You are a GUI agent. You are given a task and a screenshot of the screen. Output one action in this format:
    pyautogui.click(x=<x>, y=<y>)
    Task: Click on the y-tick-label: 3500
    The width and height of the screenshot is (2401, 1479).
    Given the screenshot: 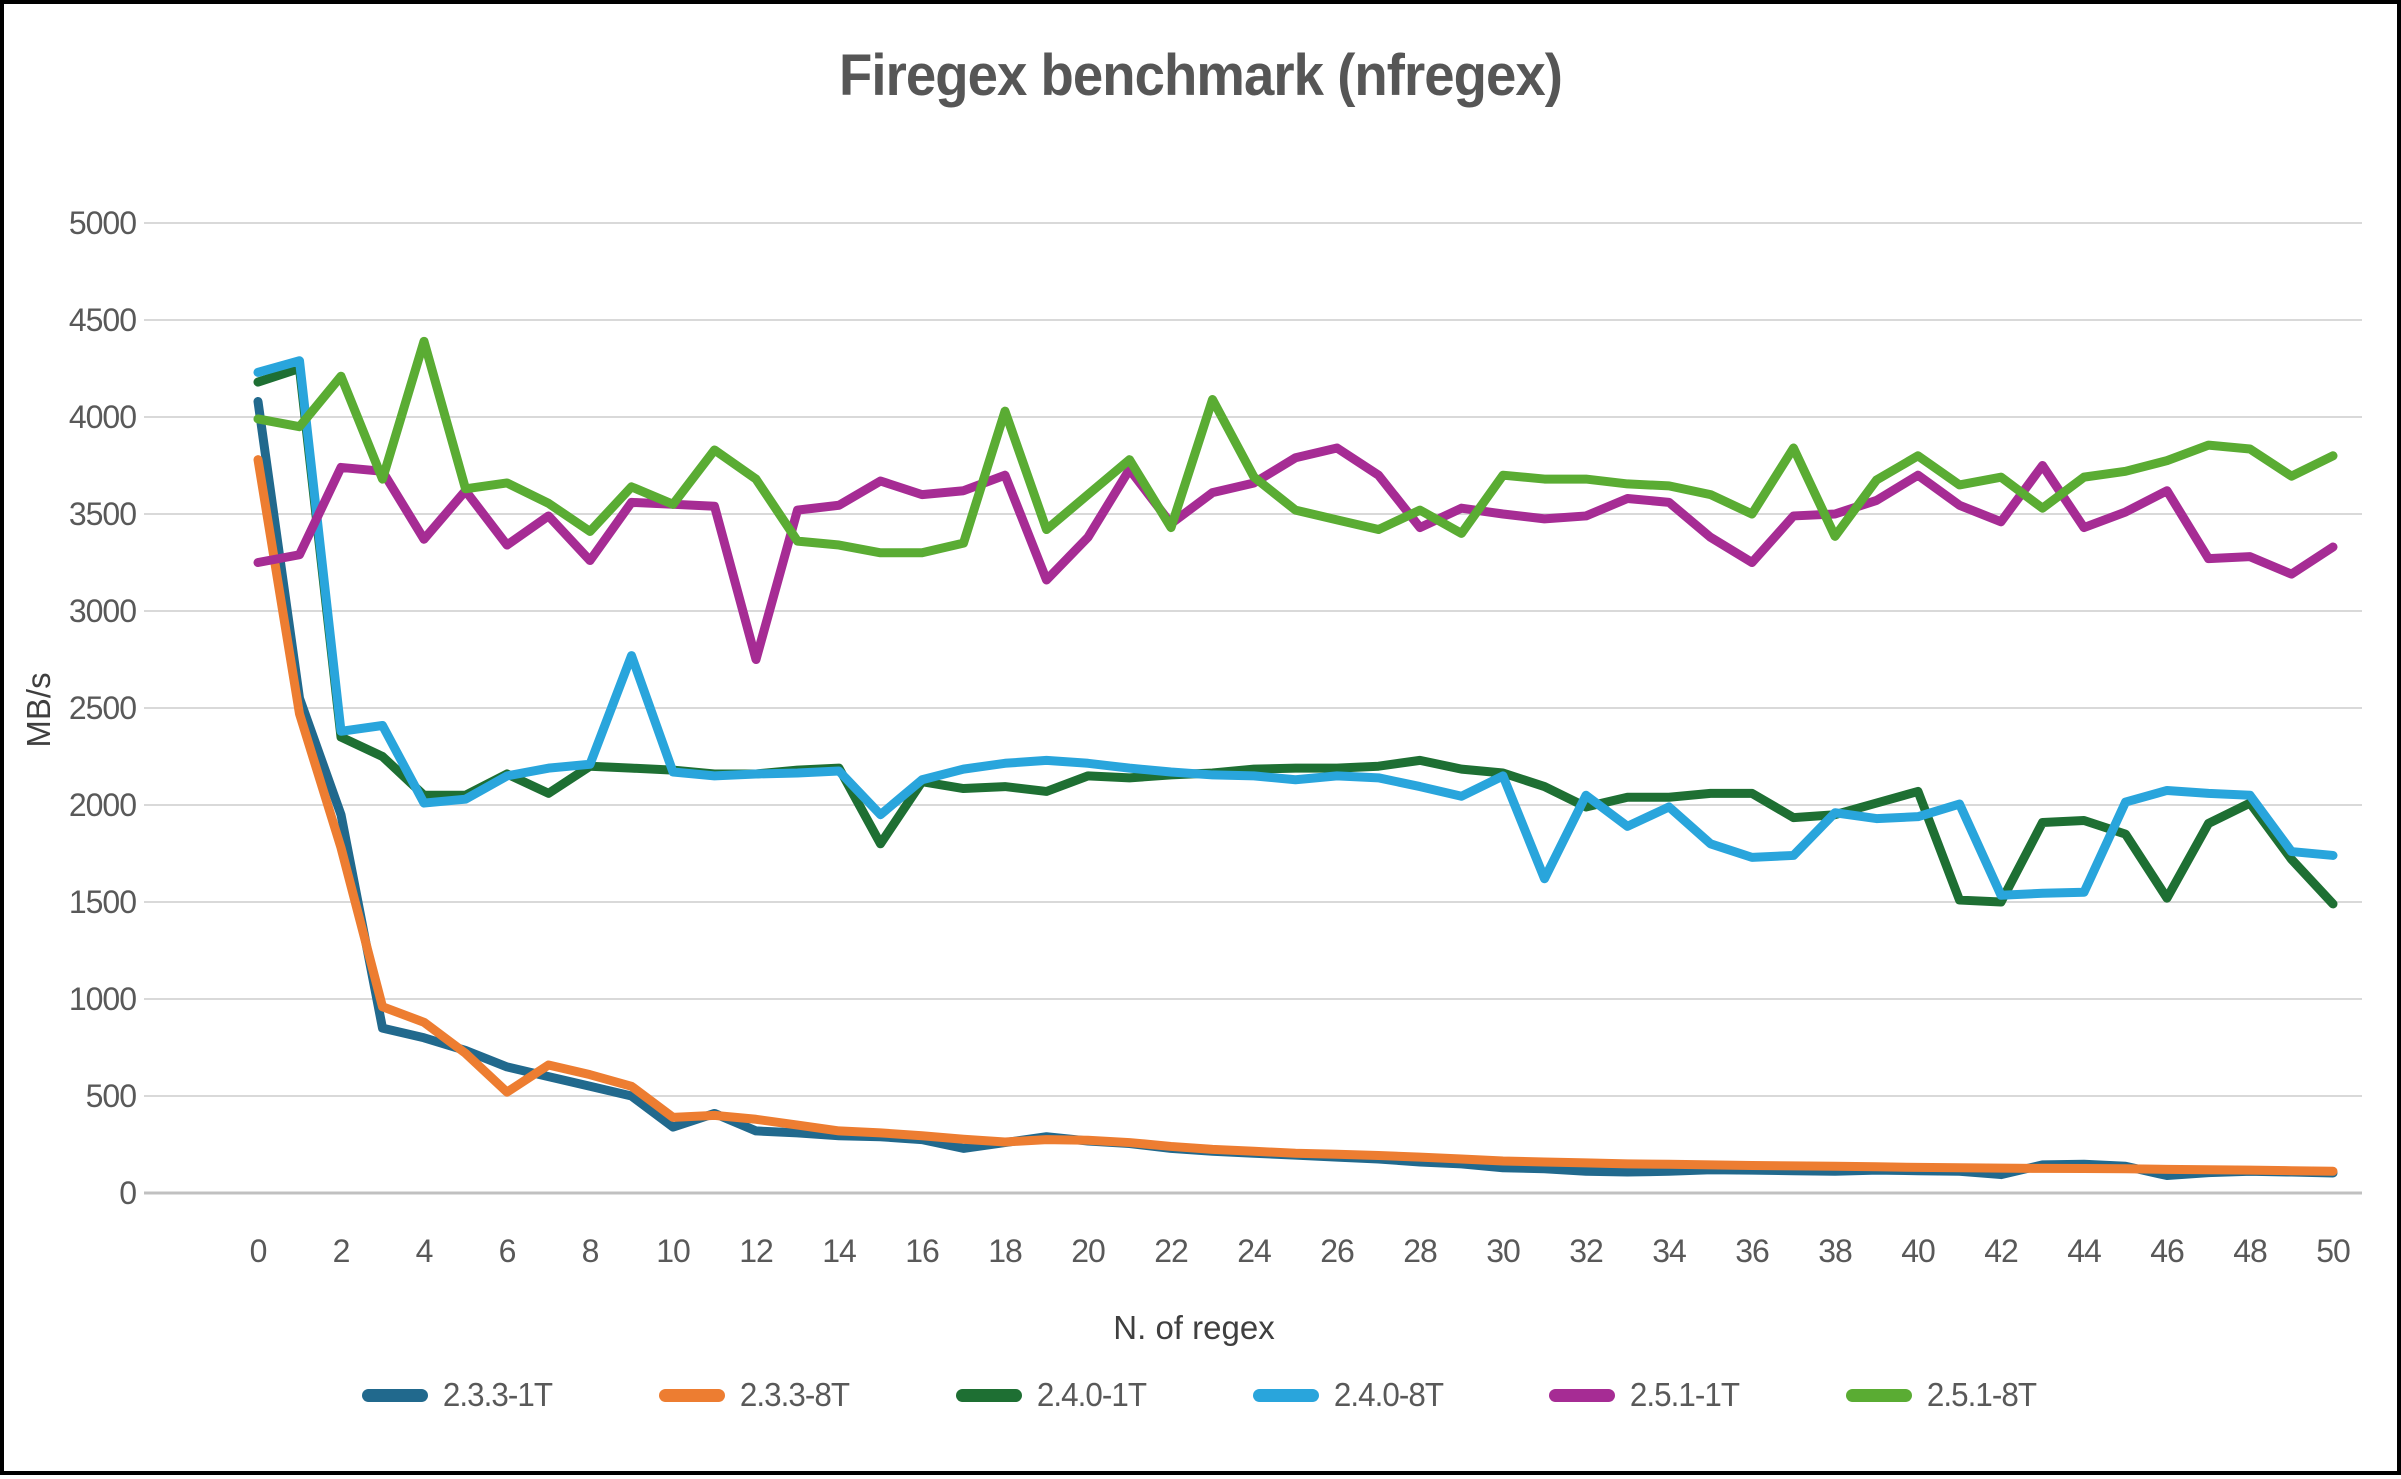 What is the action you would take?
    pyautogui.click(x=102, y=514)
    